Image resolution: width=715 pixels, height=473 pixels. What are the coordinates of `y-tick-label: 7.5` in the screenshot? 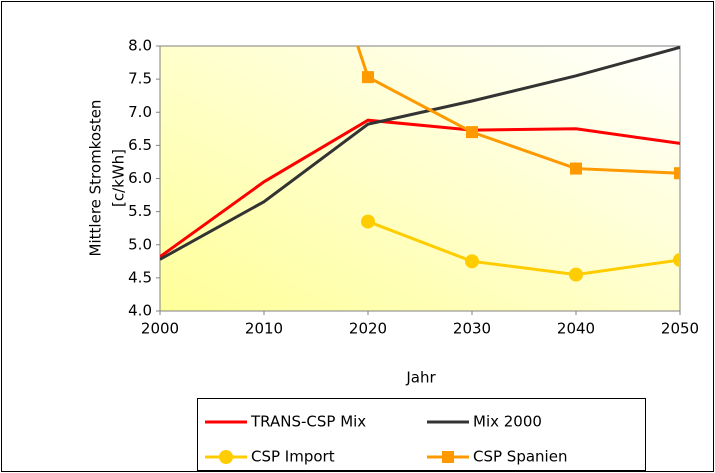 It's located at (140, 79).